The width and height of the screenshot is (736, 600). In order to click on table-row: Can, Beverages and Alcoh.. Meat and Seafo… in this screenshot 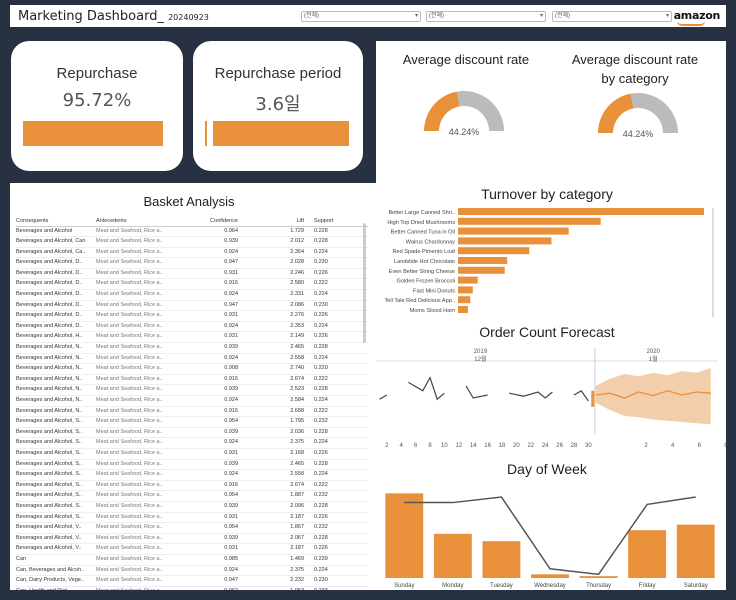, I will do `click(192, 571)`.